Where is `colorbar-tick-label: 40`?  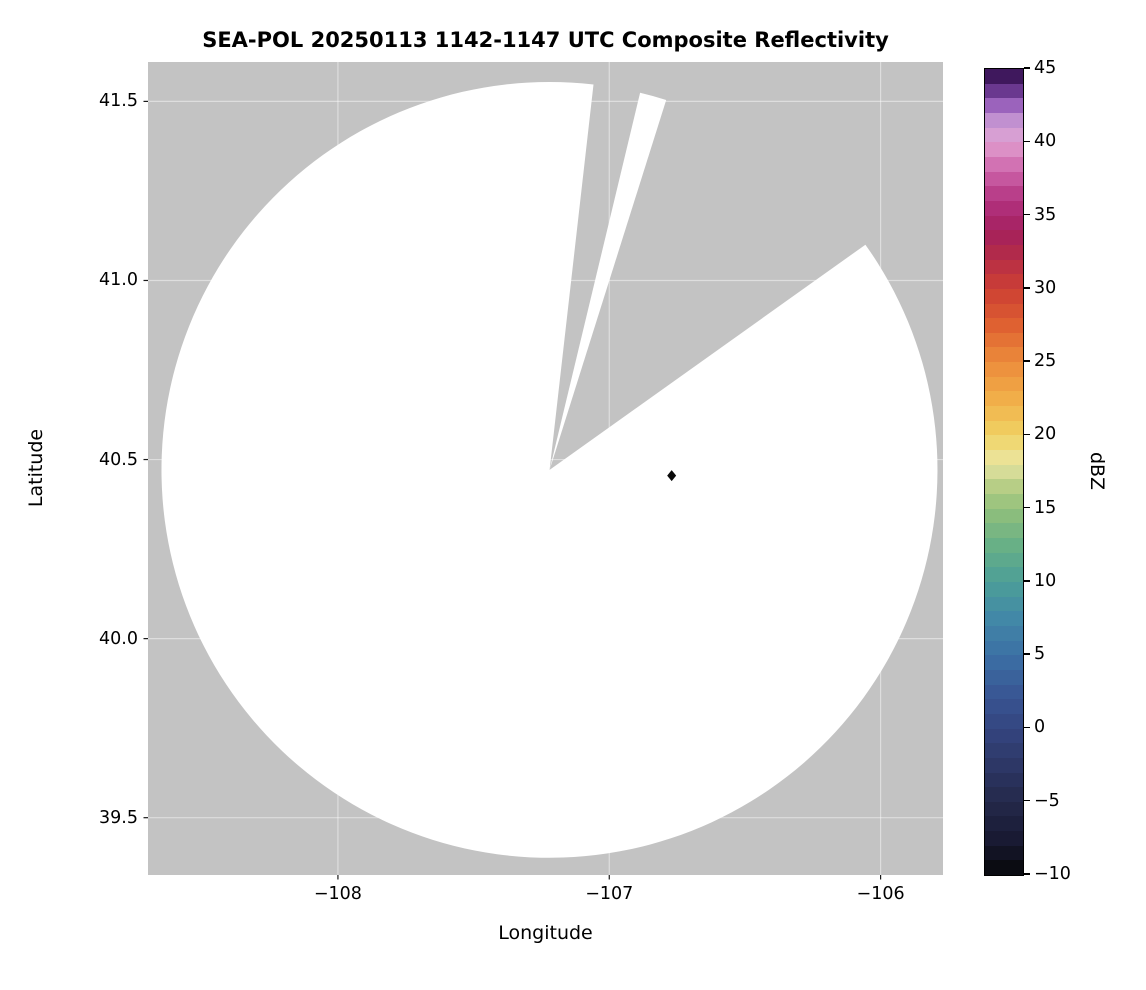
colorbar-tick-label: 40 is located at coordinates (1045, 141).